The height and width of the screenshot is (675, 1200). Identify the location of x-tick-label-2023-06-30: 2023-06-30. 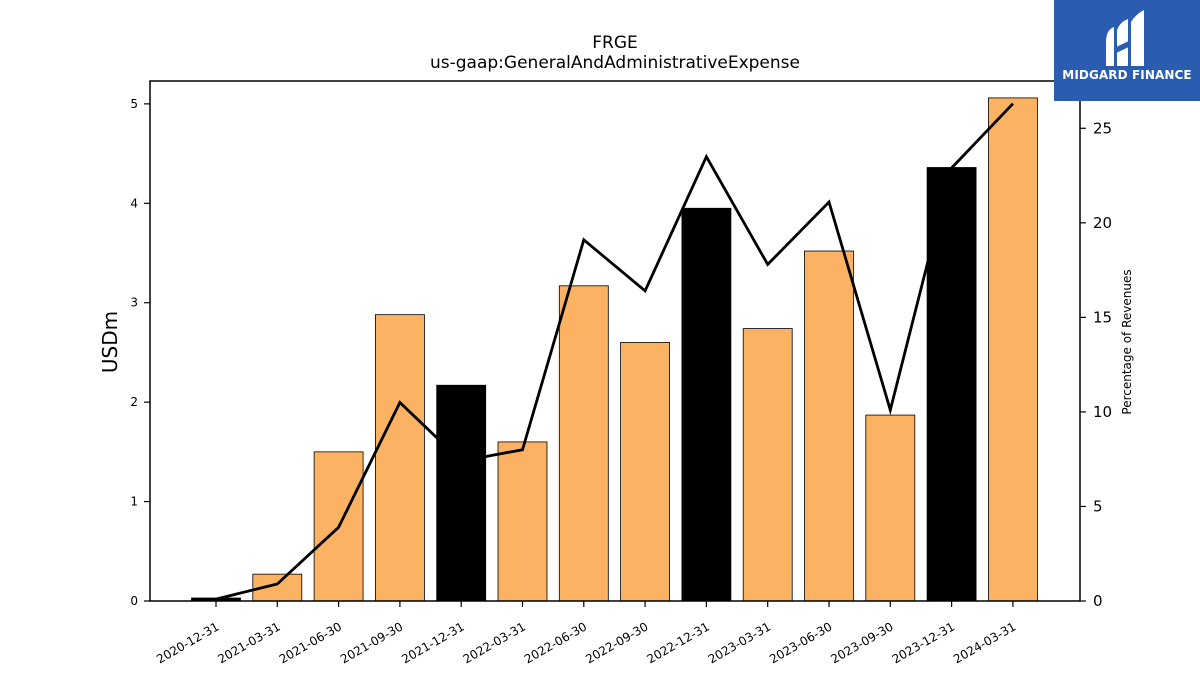
(800, 642).